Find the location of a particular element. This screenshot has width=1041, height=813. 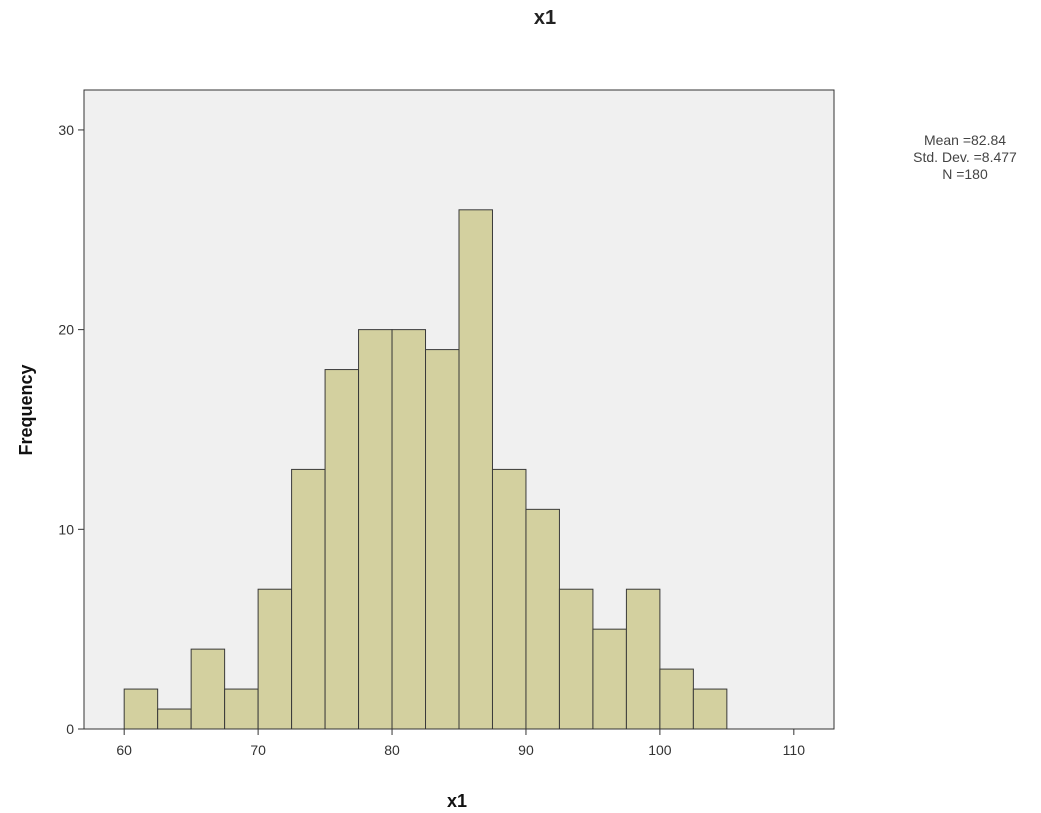

mean-text: Mean =82.84 is located at coordinates (965, 140).